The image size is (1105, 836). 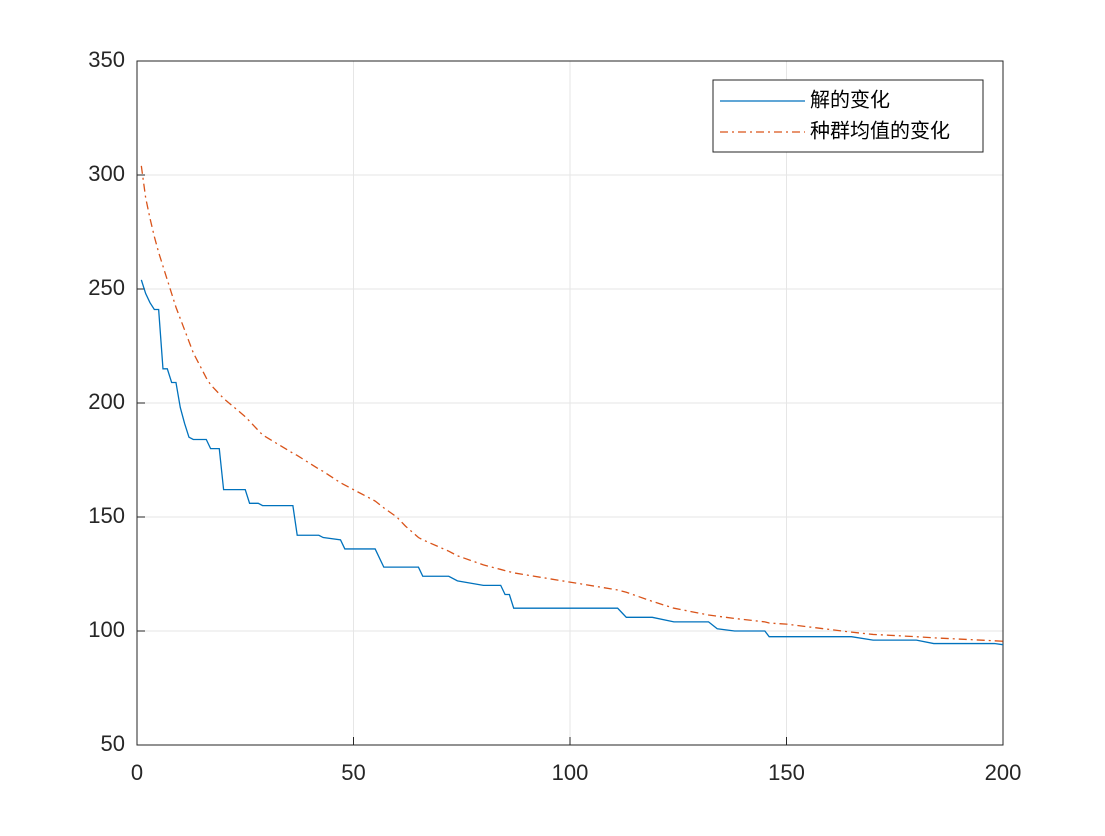 What do you see at coordinates (850, 100) in the screenshot?
I see `legend-label: 解的变化` at bounding box center [850, 100].